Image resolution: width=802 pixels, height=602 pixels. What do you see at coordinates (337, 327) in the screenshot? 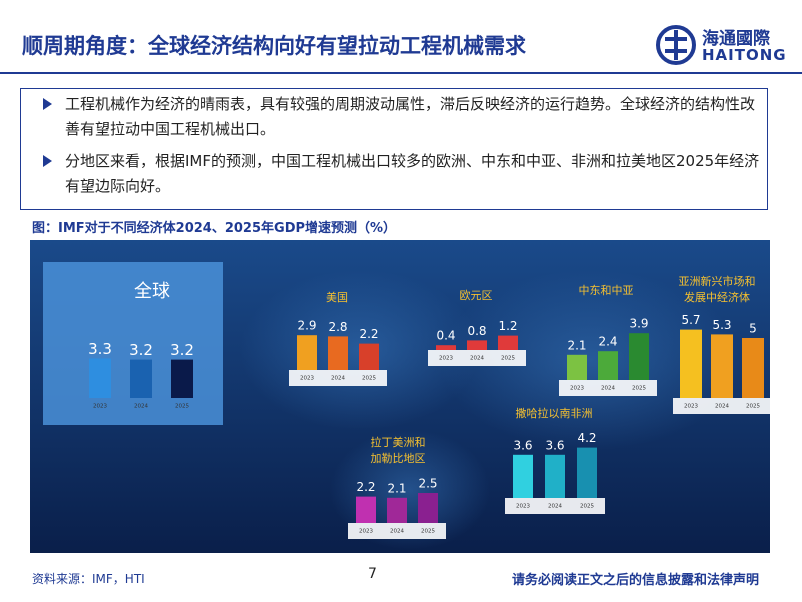
I see `value-label: 2.8` at bounding box center [337, 327].